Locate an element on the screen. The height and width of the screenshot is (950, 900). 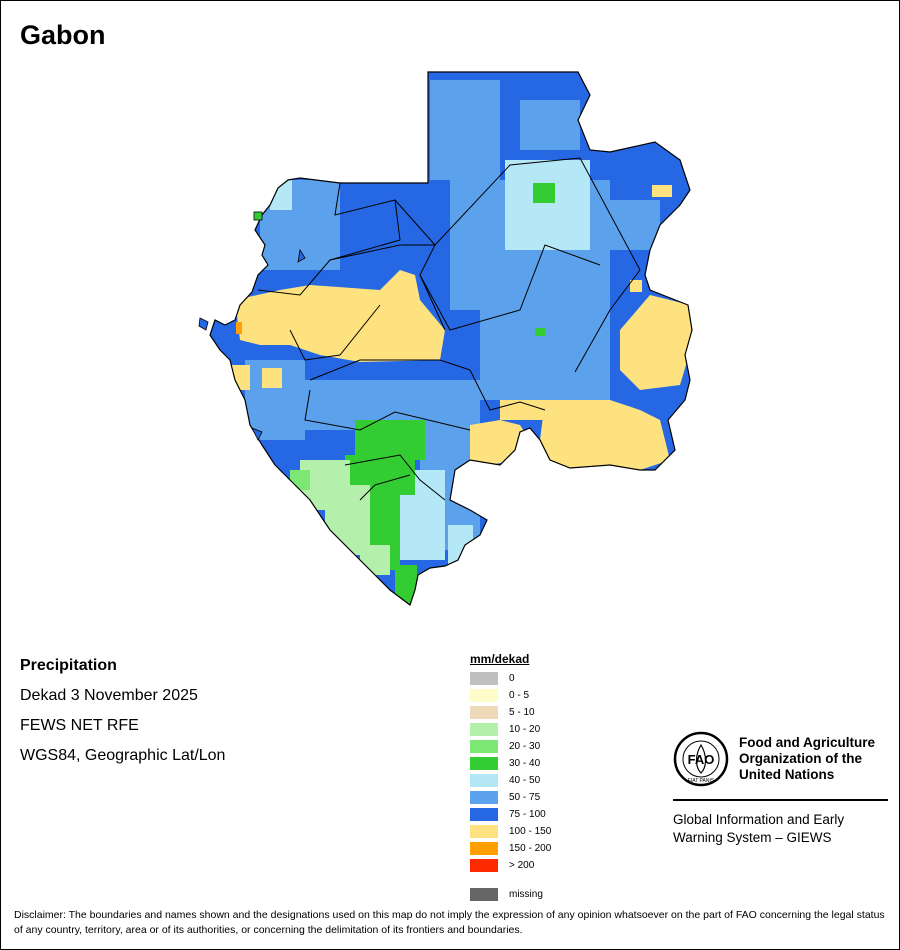
legend-row: 10 - 20 is located at coordinates (545, 729).